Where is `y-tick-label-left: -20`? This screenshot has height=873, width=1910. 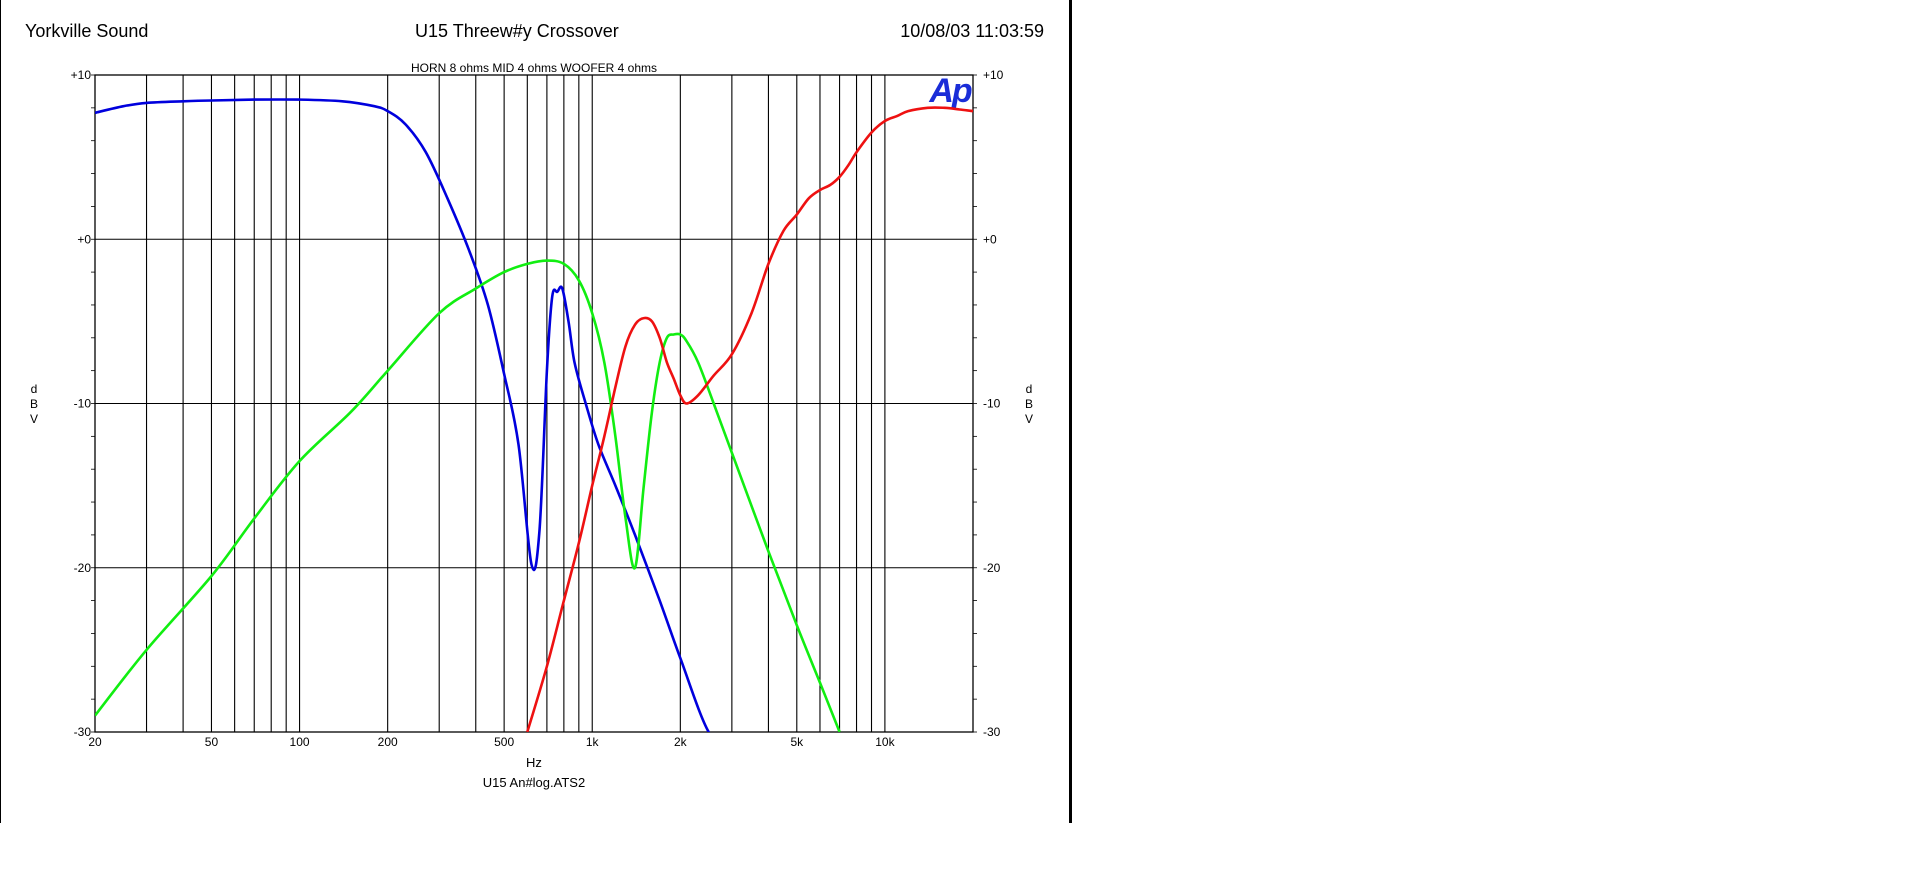 y-tick-label-left: -20 is located at coordinates (83, 568).